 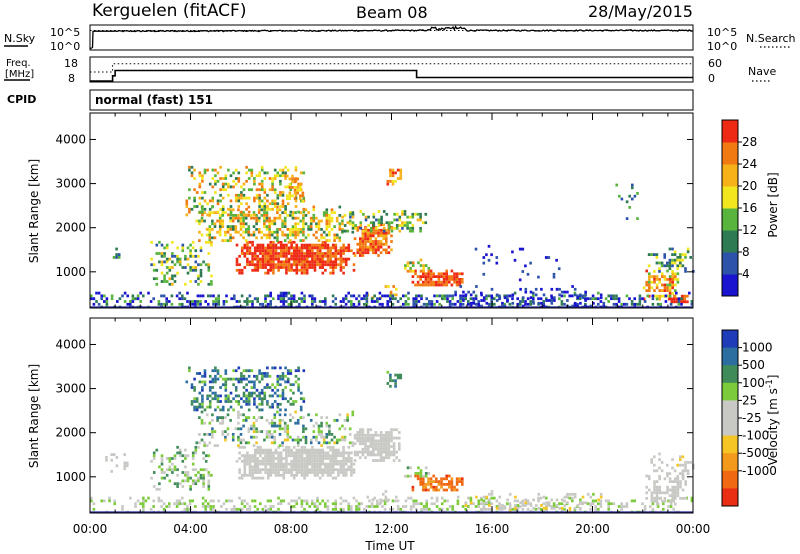 I want to click on time-tick-label: 20:00, so click(x=592, y=529).